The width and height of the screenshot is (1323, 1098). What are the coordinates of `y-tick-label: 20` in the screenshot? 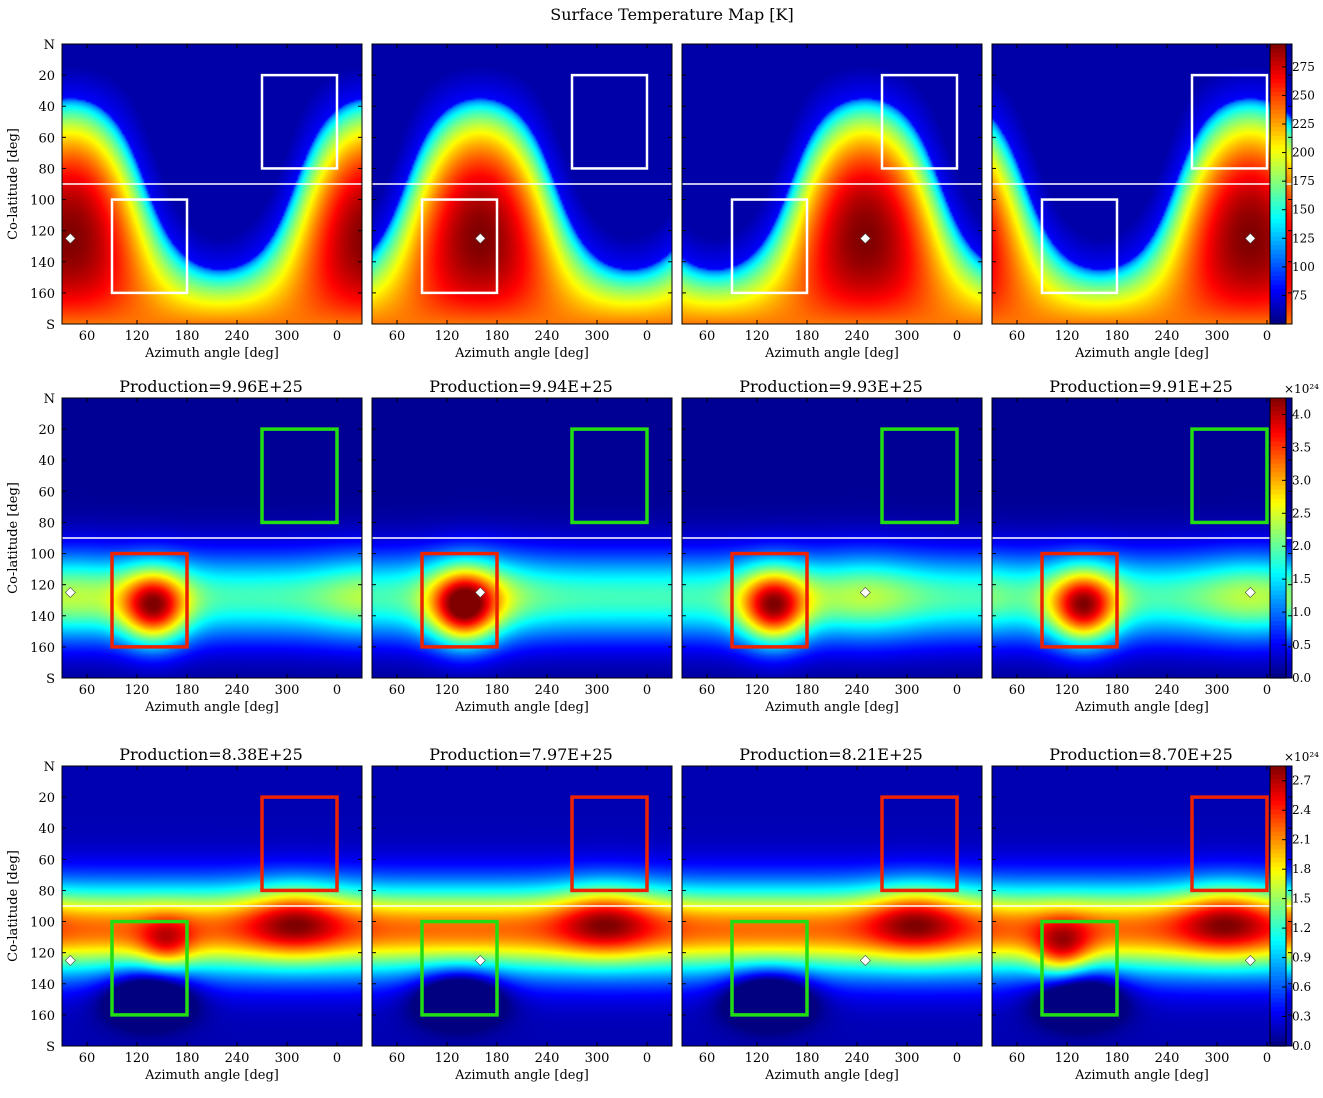 It's located at (46, 430).